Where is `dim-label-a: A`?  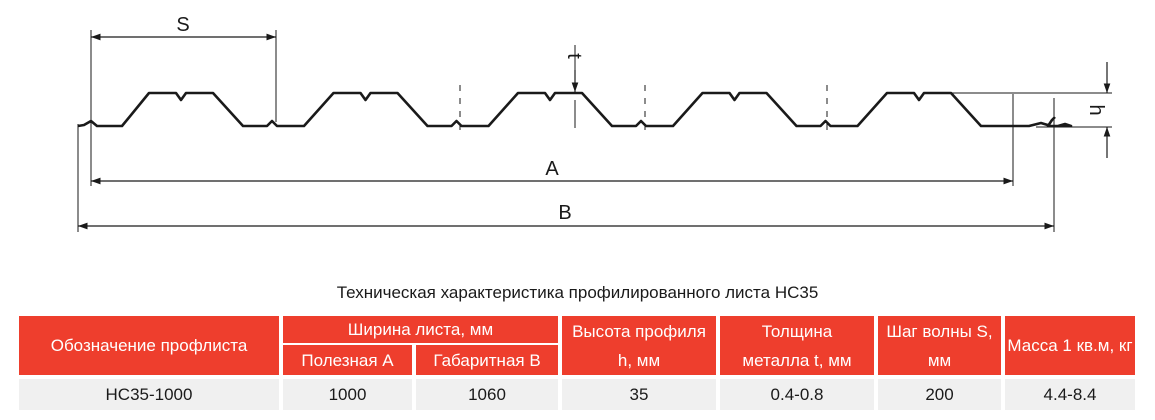 dim-label-a: A is located at coordinates (552, 169).